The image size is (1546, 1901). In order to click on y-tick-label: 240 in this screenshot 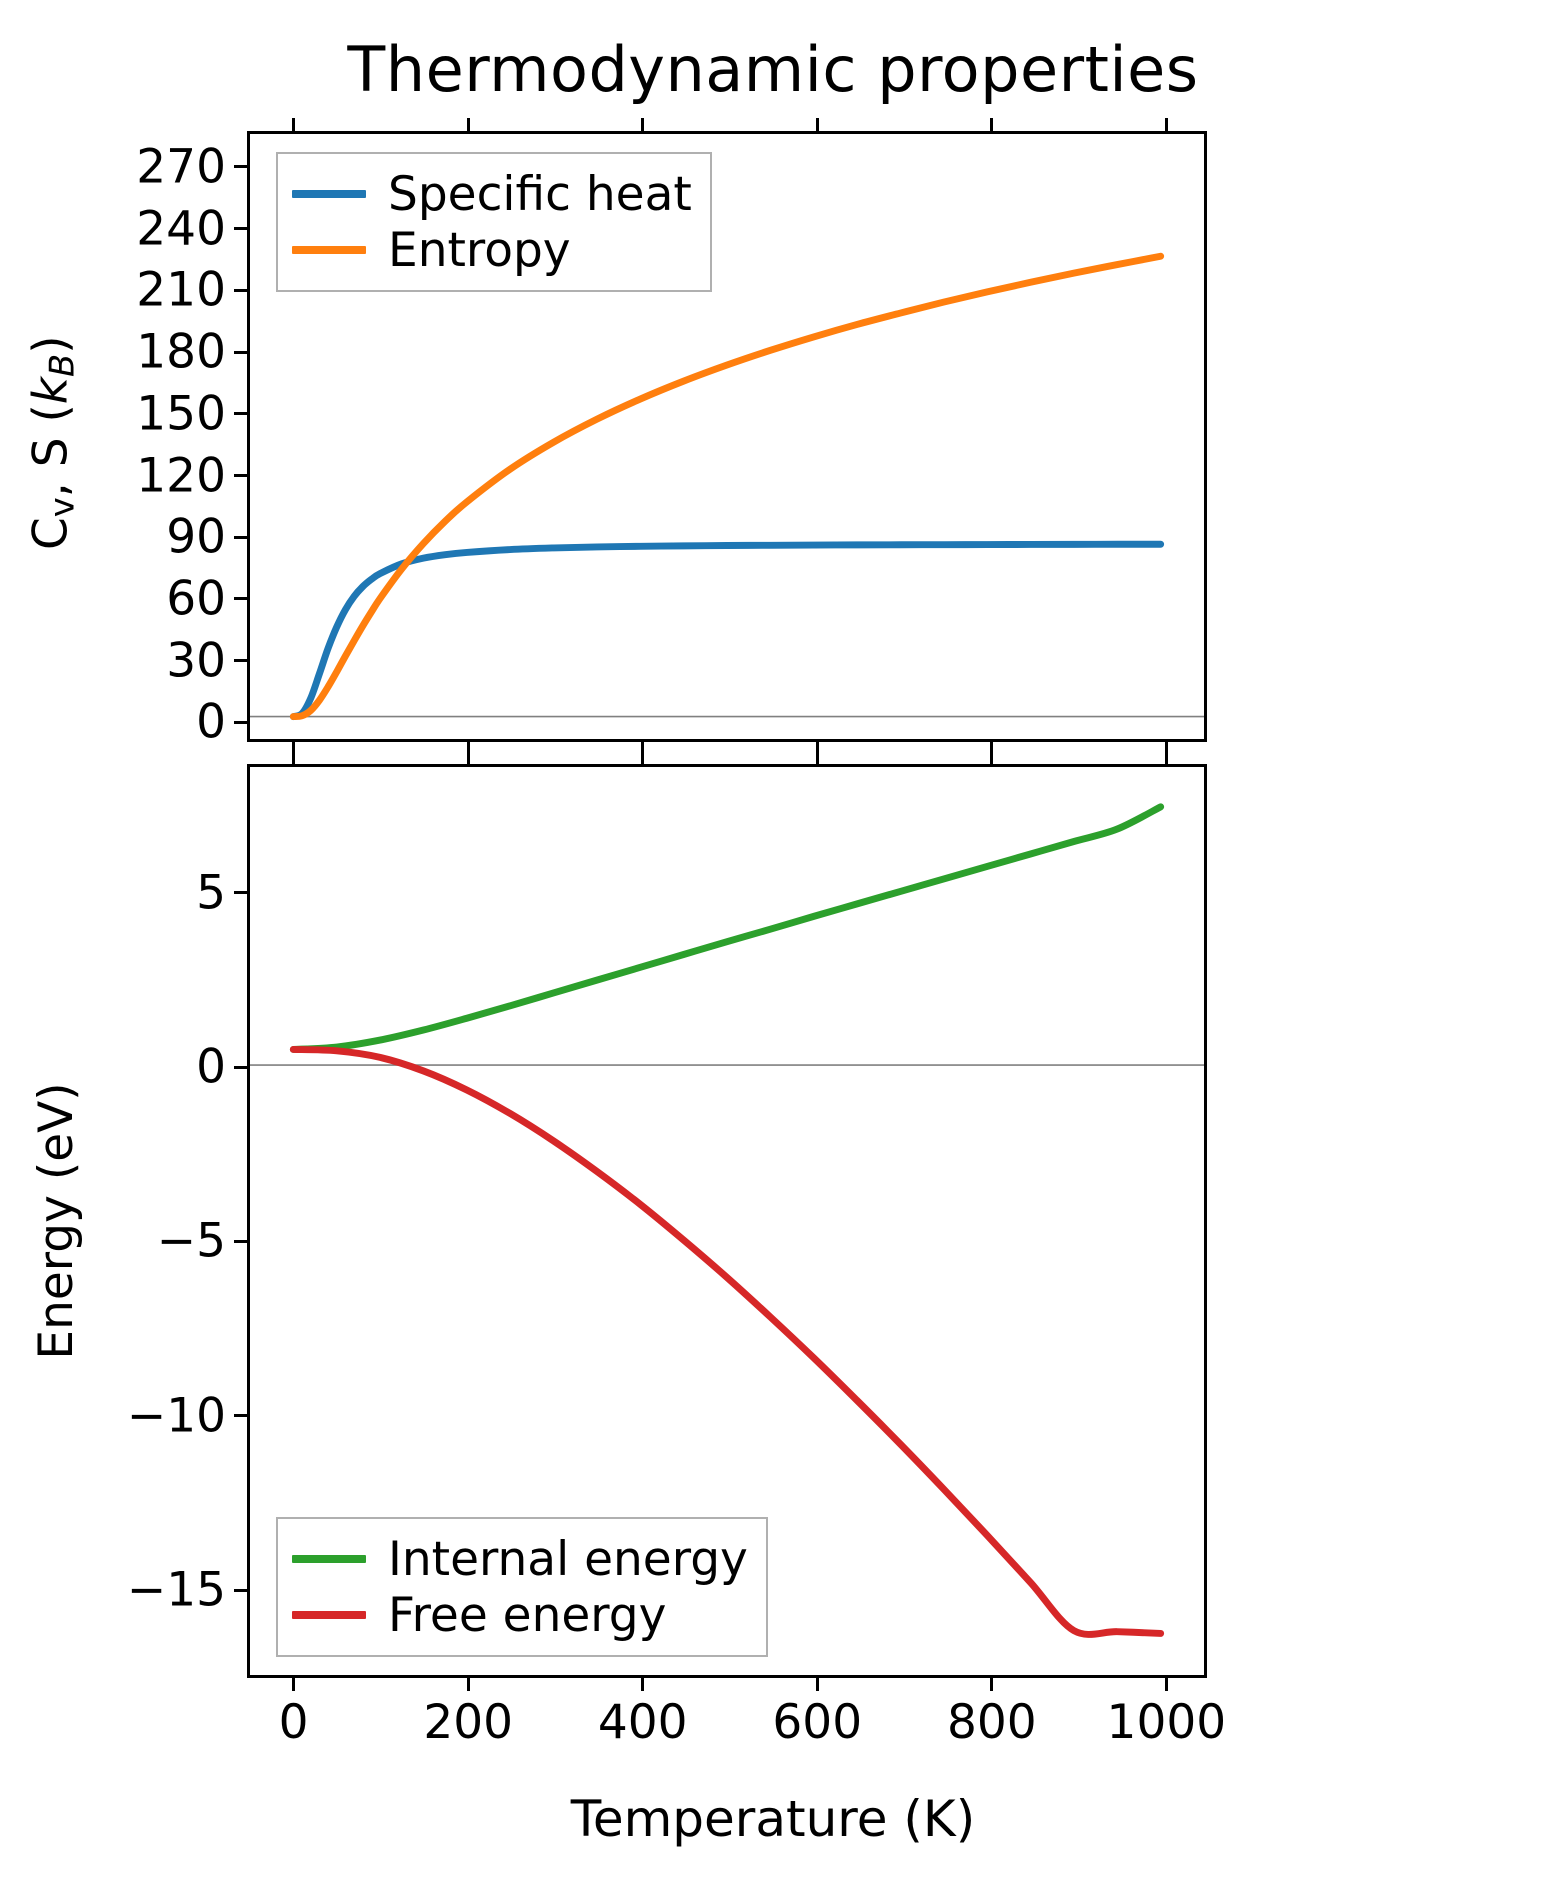, I will do `click(181, 229)`.